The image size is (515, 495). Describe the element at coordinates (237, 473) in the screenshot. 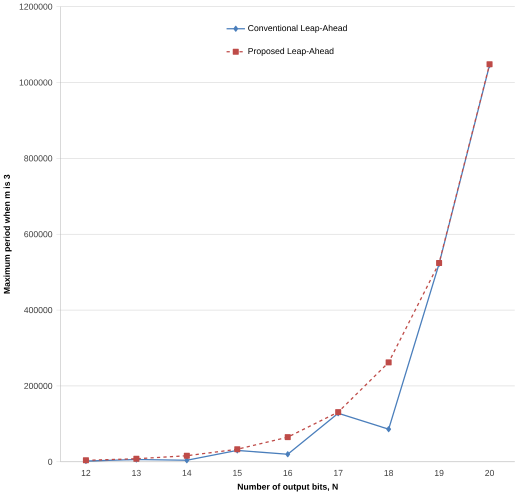

I see `x-tick-label: 15` at that location.